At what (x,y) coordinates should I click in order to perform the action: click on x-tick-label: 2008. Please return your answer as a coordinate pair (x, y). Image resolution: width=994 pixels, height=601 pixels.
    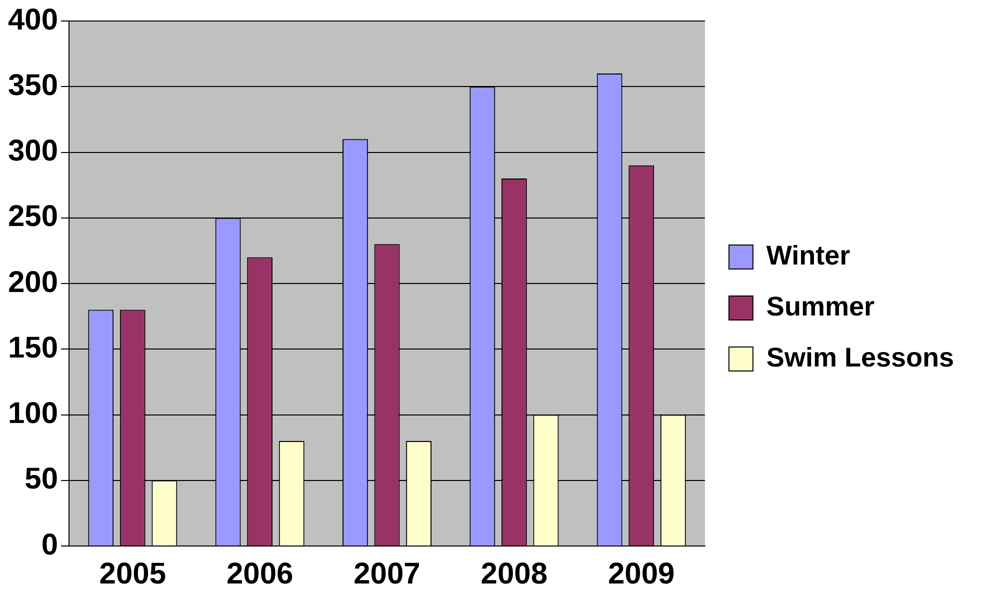
    Looking at the image, I should click on (514, 573).